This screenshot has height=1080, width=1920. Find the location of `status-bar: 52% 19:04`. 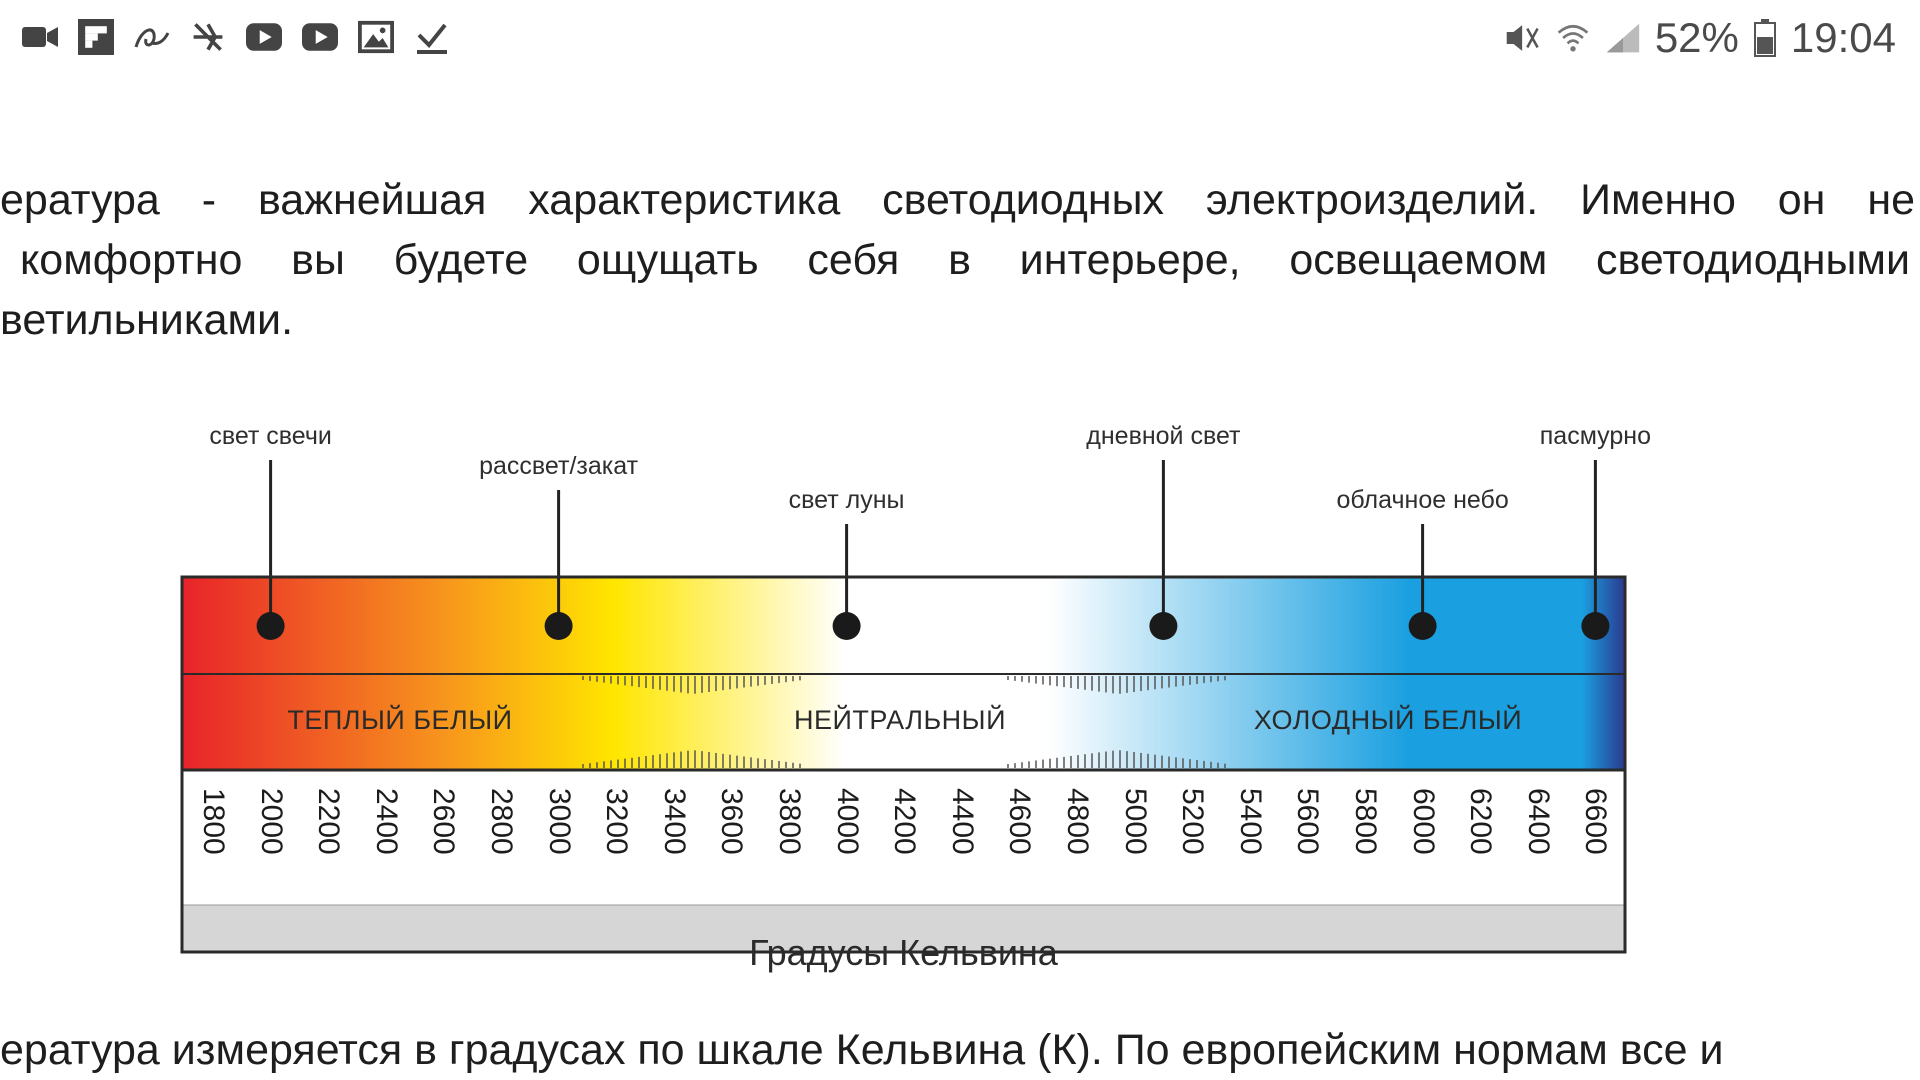

status-bar: 52% 19:04 is located at coordinates (960, 38).